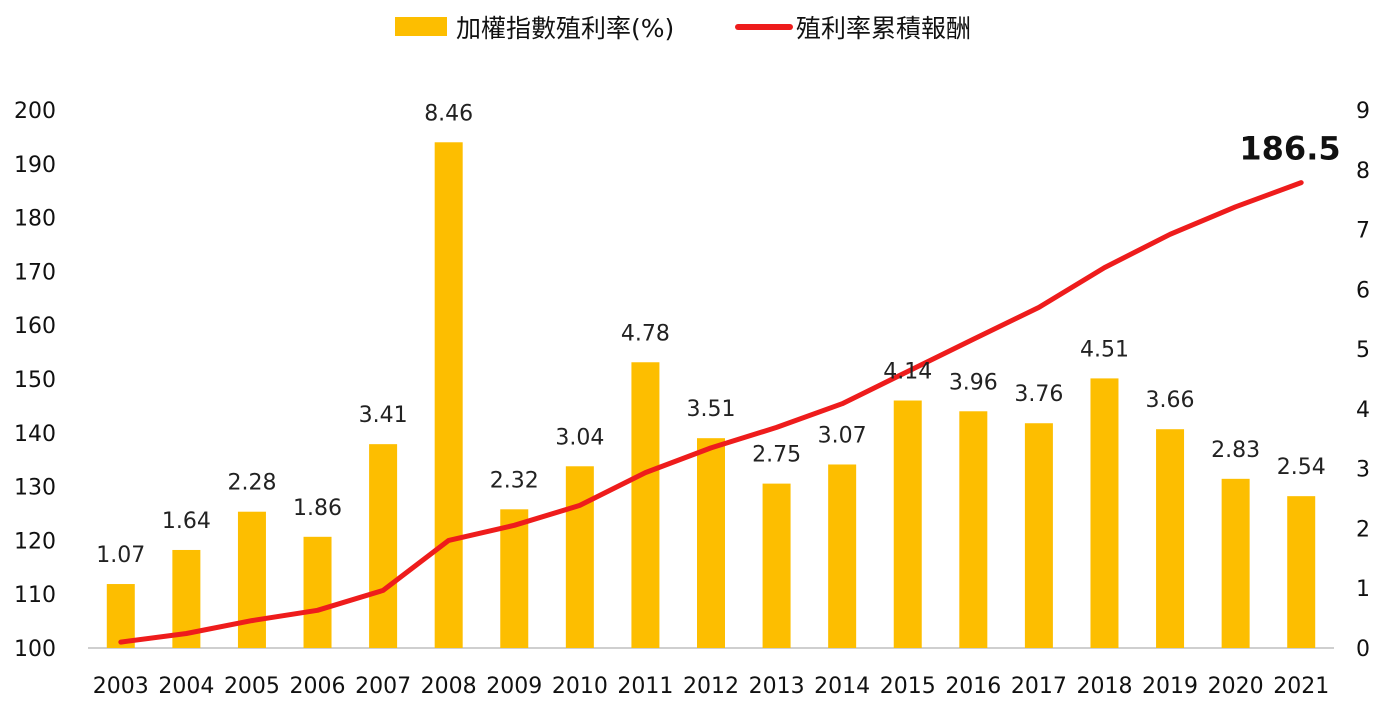  Describe the element at coordinates (449, 686) in the screenshot. I see `x-tick-label: 2008` at that location.